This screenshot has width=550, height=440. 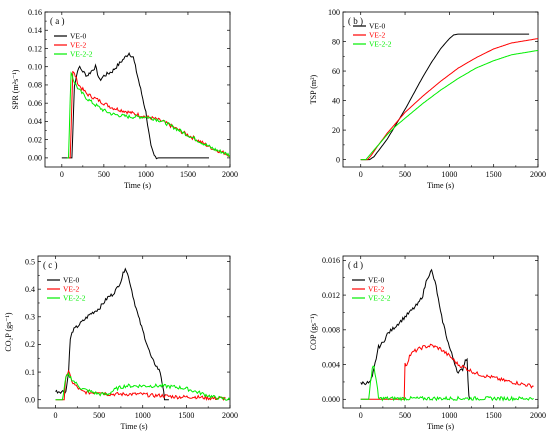 I want to click on y-tick: 0.02, so click(x=129, y=139).